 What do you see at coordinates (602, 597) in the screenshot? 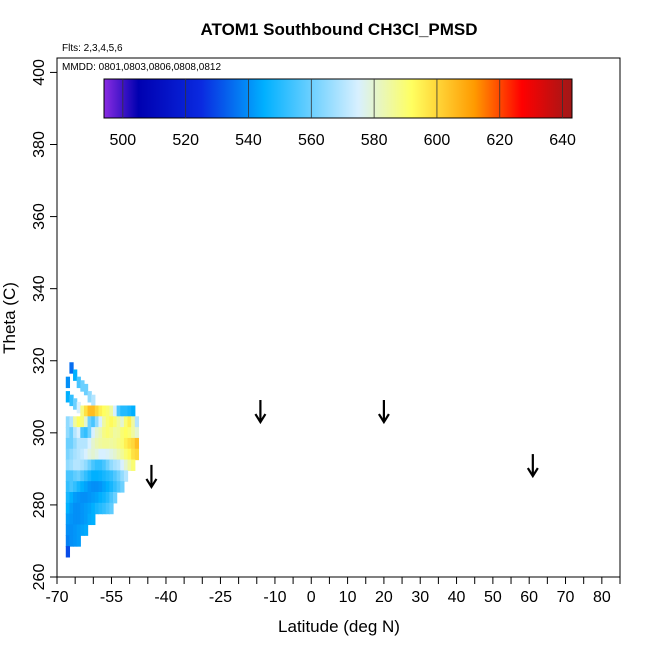
I see `x-tick-label: 80` at bounding box center [602, 597].